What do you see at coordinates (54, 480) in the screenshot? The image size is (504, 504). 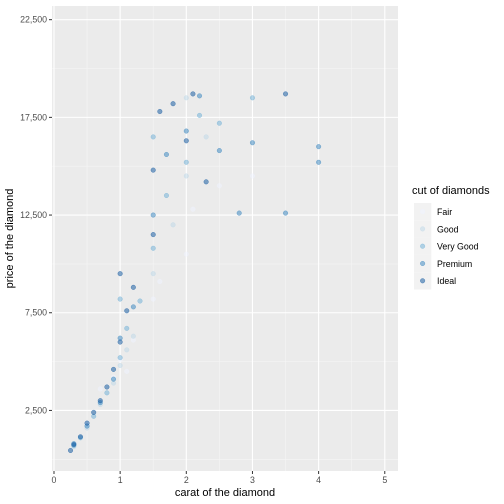 I see `x-tick-label: 0` at bounding box center [54, 480].